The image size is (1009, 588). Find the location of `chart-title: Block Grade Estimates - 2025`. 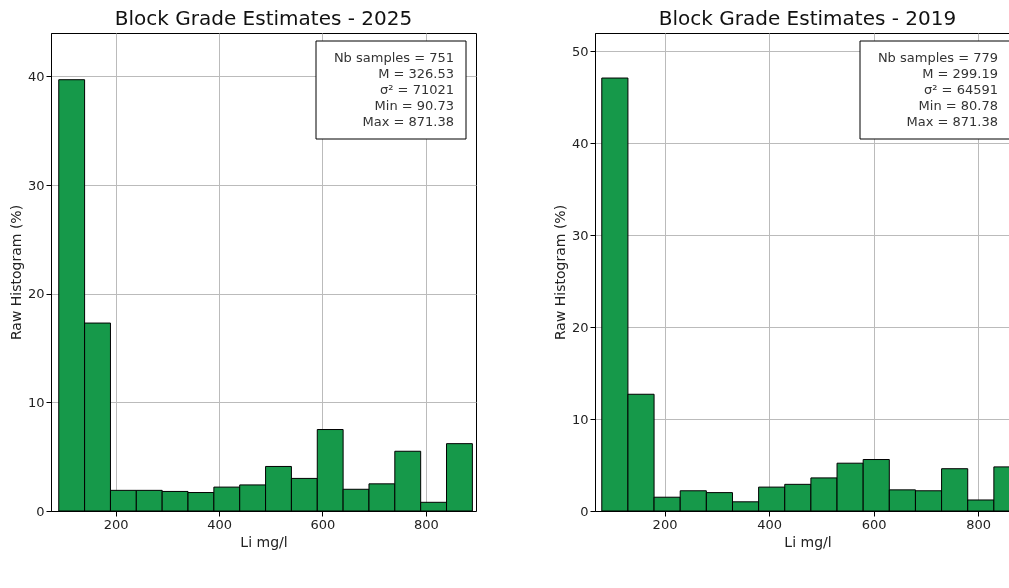

chart-title: Block Grade Estimates - 2025 is located at coordinates (263, 18).